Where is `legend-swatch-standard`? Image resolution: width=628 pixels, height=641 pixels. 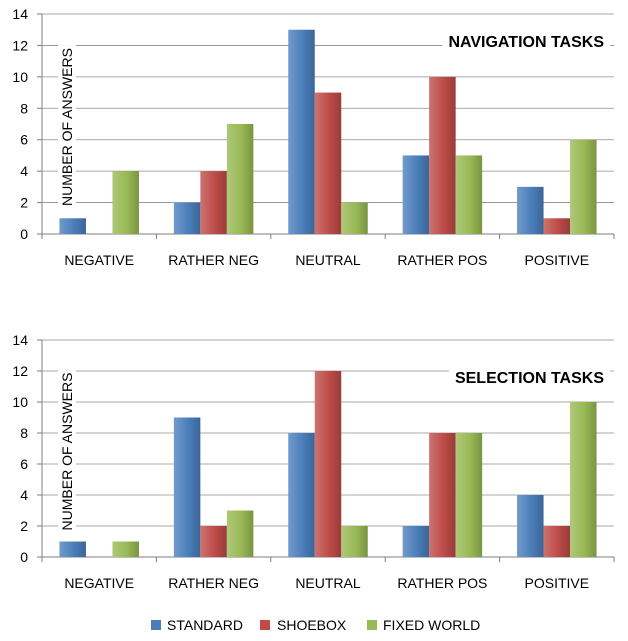
legend-swatch-standard is located at coordinates (156, 625).